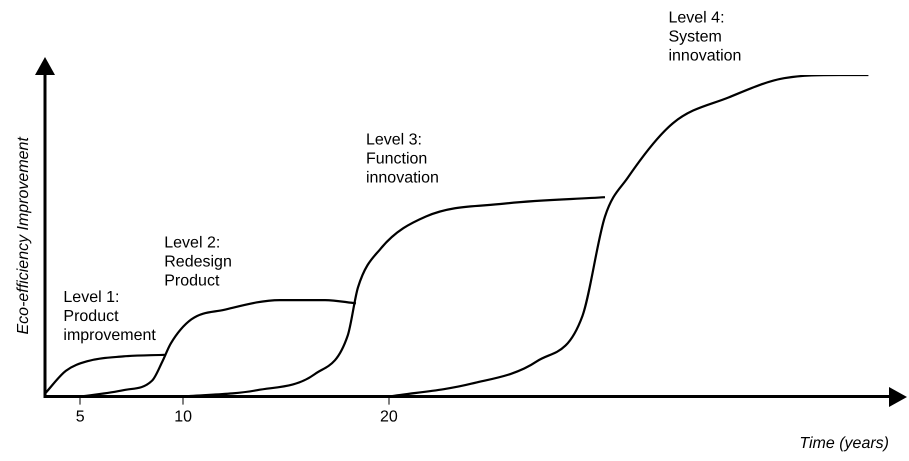 Image resolution: width=909 pixels, height=461 pixels. I want to click on series-label: Level 4: System innovation, so click(705, 36).